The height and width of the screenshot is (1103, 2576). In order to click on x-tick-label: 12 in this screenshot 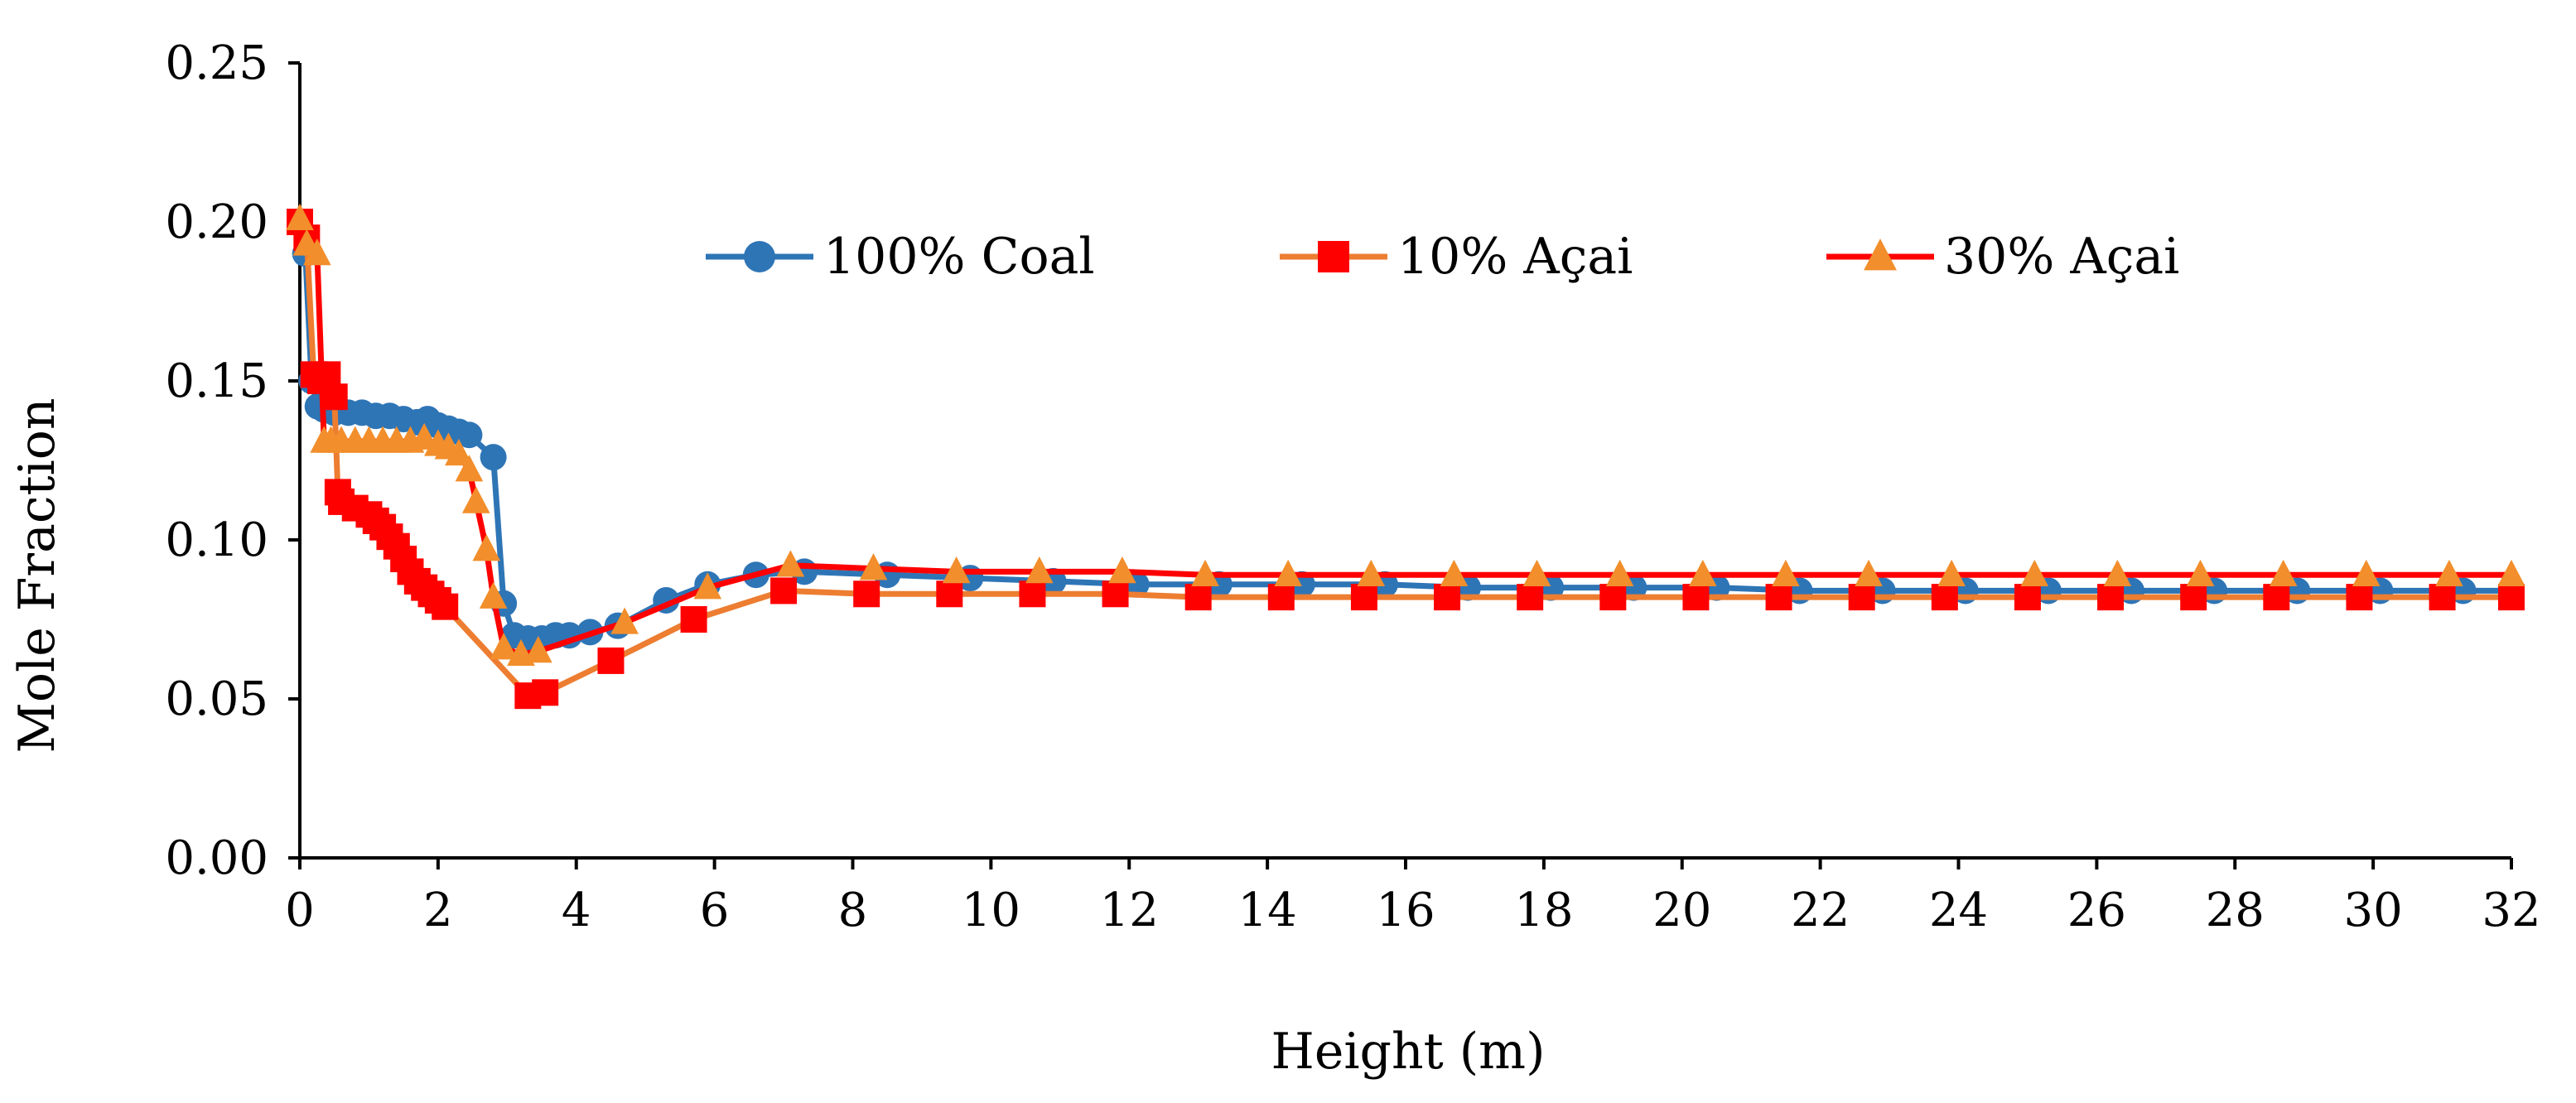, I will do `click(1129, 911)`.